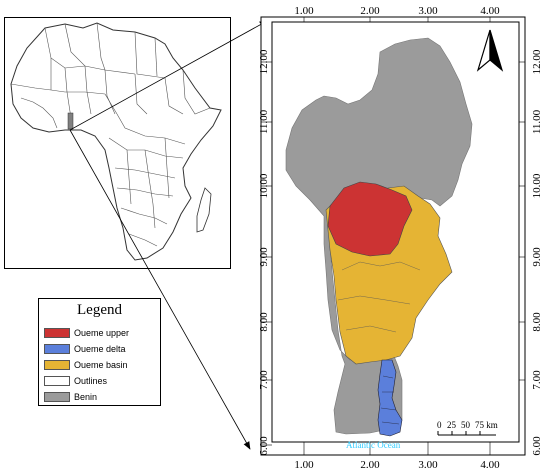 The image size is (550, 473). Describe the element at coordinates (204, 210) in the screenshot. I see `madagascar-outline` at that location.